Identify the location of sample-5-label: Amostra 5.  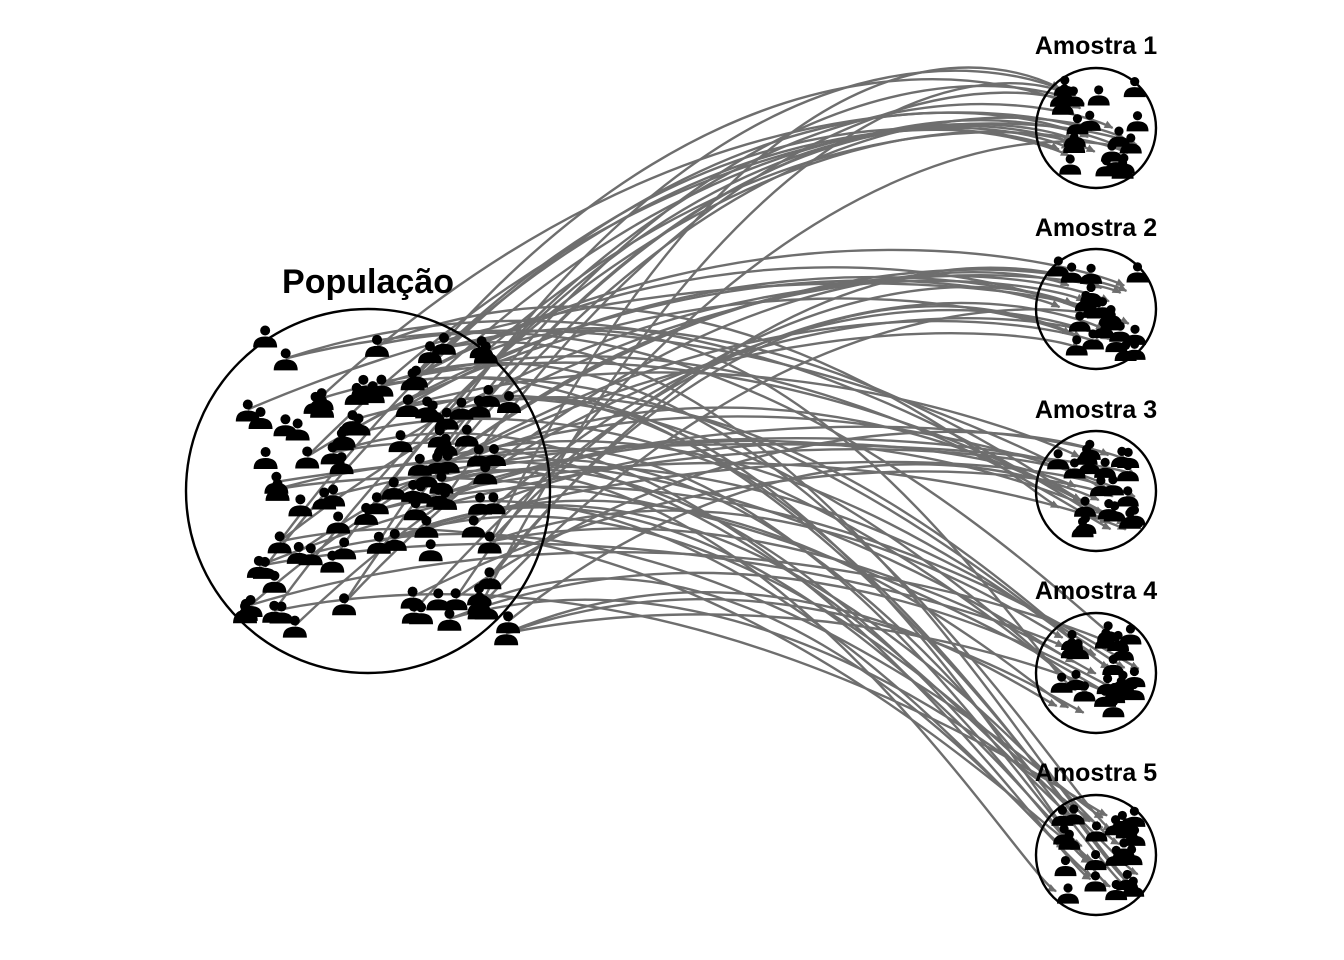
(1096, 773).